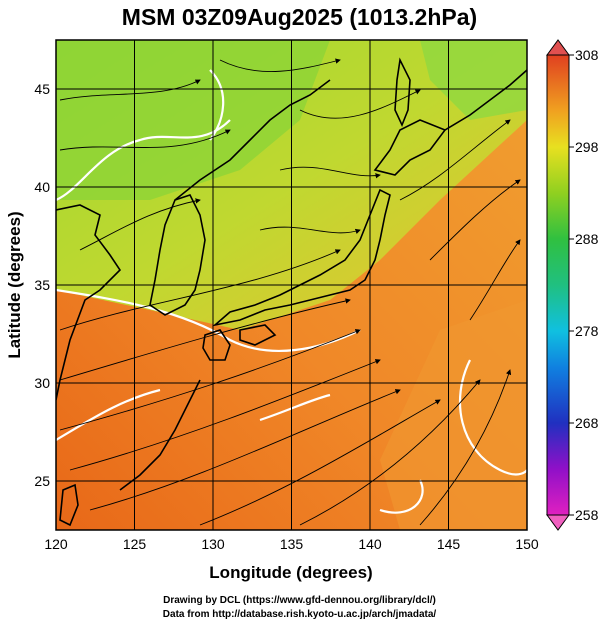  Describe the element at coordinates (587, 55) in the screenshot. I see `colorbar-tick-label: 308` at that location.